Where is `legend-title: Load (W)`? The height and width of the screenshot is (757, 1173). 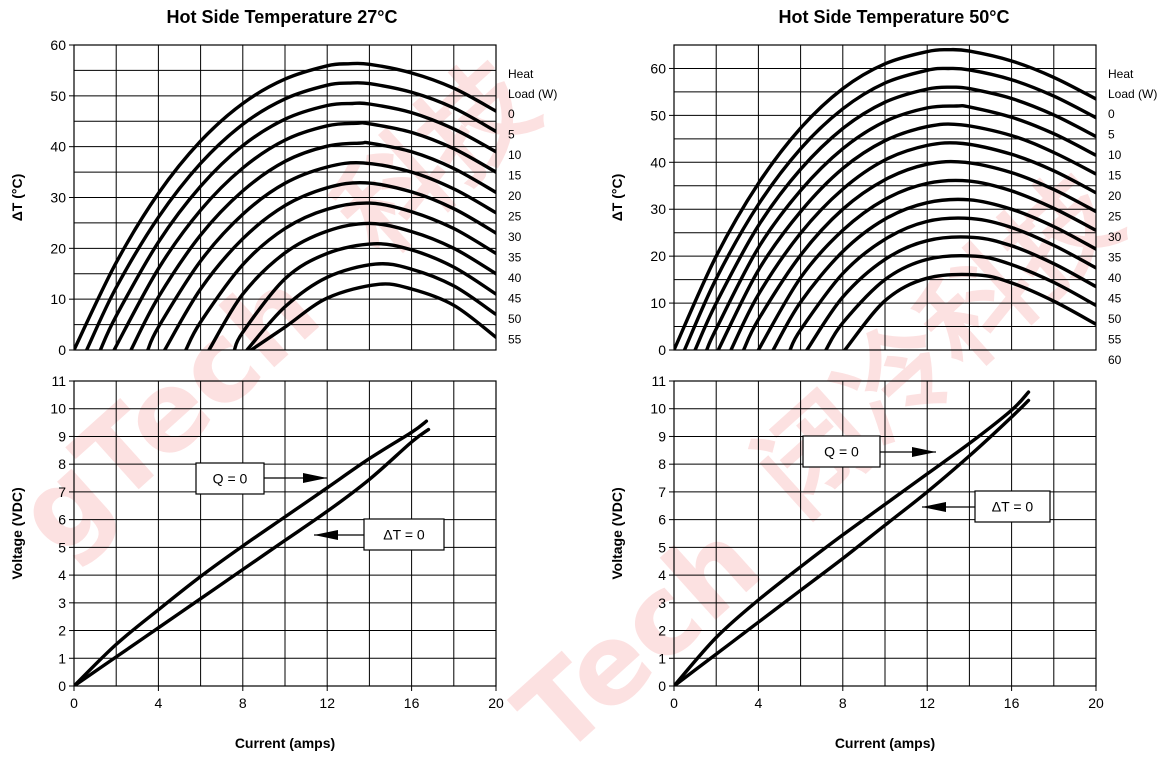
legend-title: Load (W) is located at coordinates (1132, 94).